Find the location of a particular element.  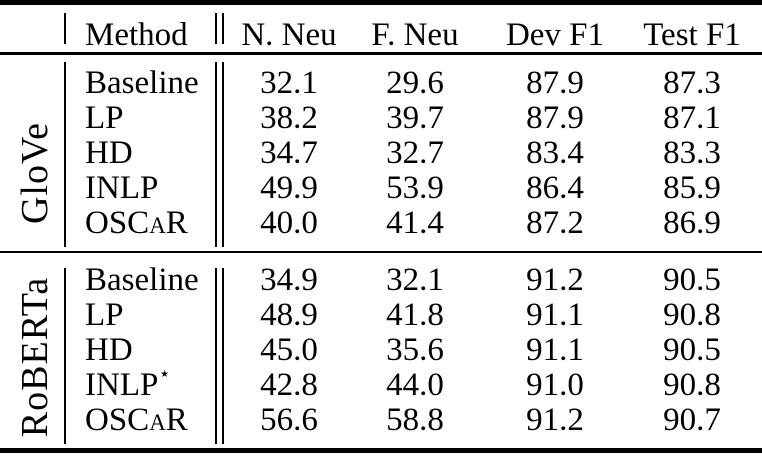

value-cell: 41.4 is located at coordinates (415, 223).